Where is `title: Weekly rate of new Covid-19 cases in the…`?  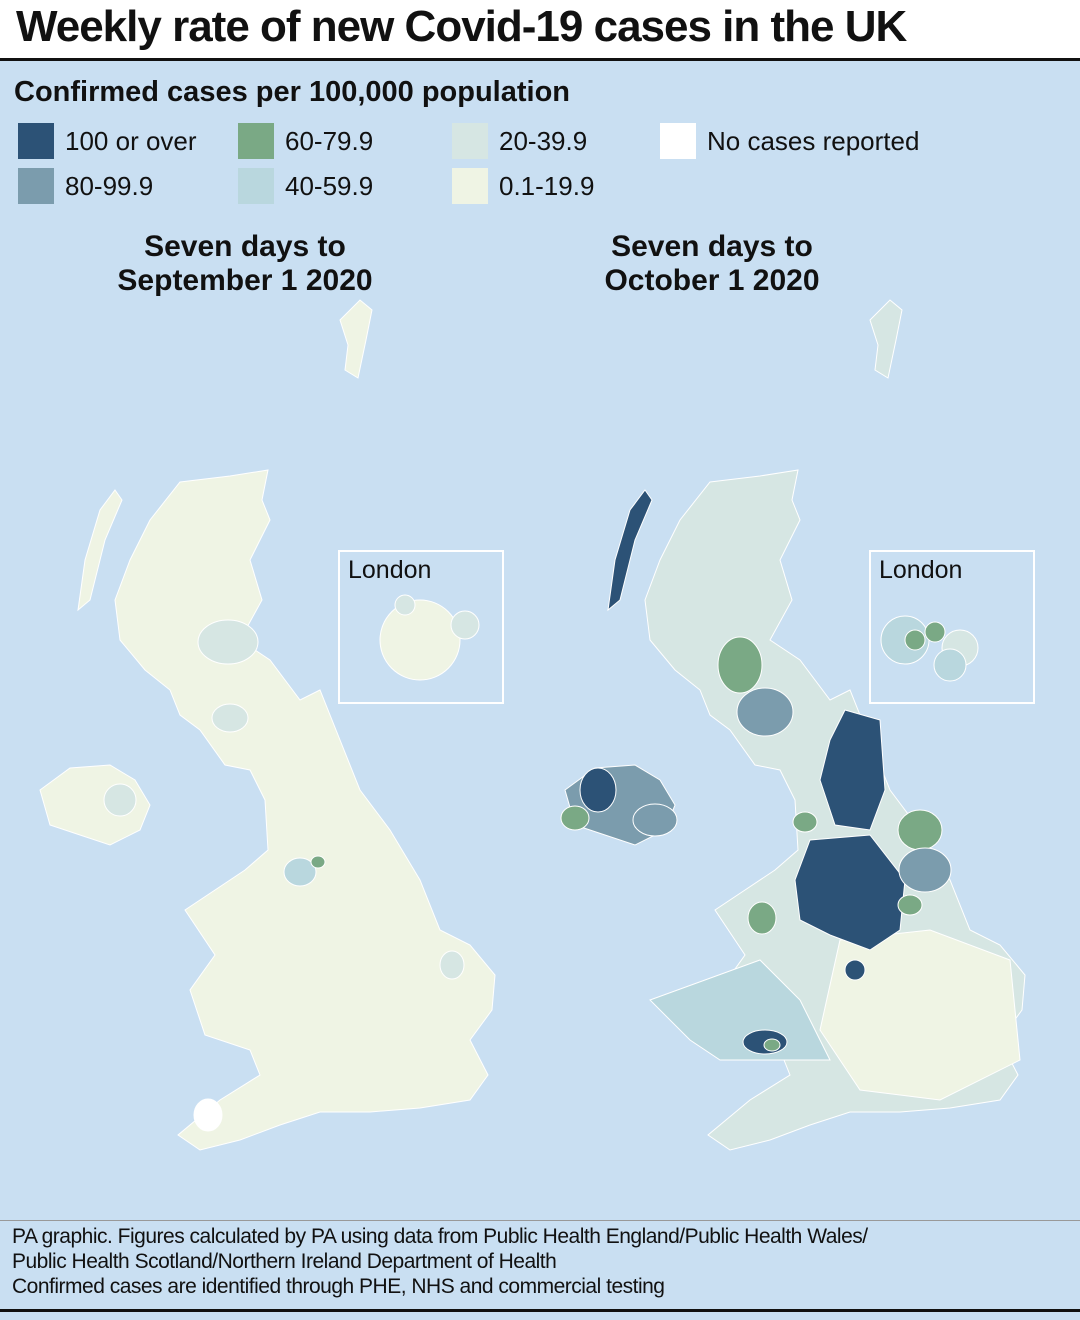
title: Weekly rate of new Covid-19 cases in the… is located at coordinates (461, 26).